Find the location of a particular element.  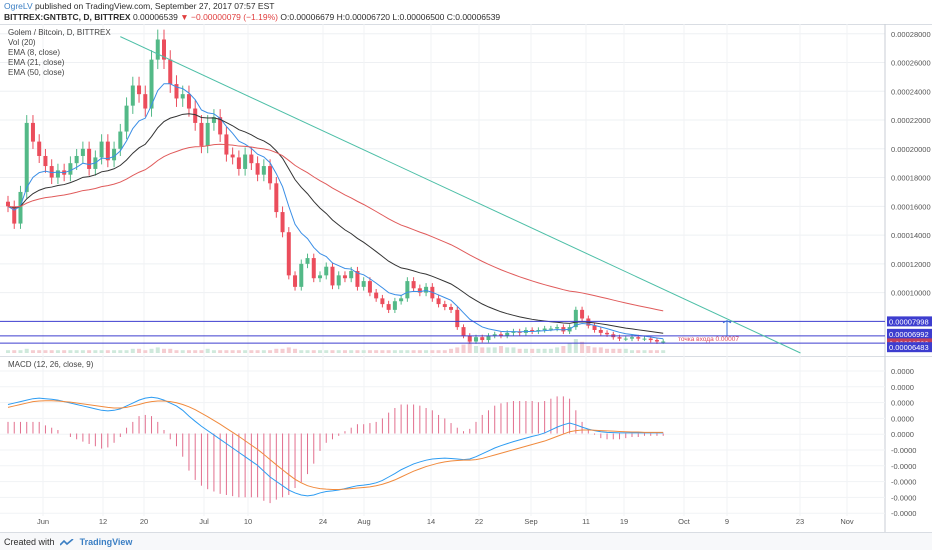

price-label-text: 0.00007998 is located at coordinates (909, 321).